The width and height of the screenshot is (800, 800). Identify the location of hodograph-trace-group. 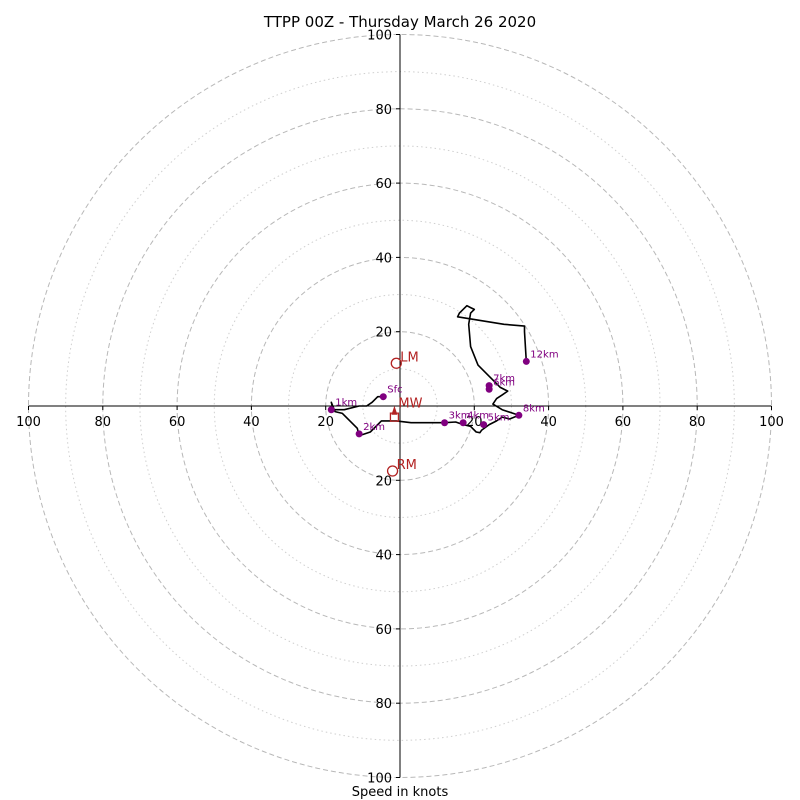
(429, 370).